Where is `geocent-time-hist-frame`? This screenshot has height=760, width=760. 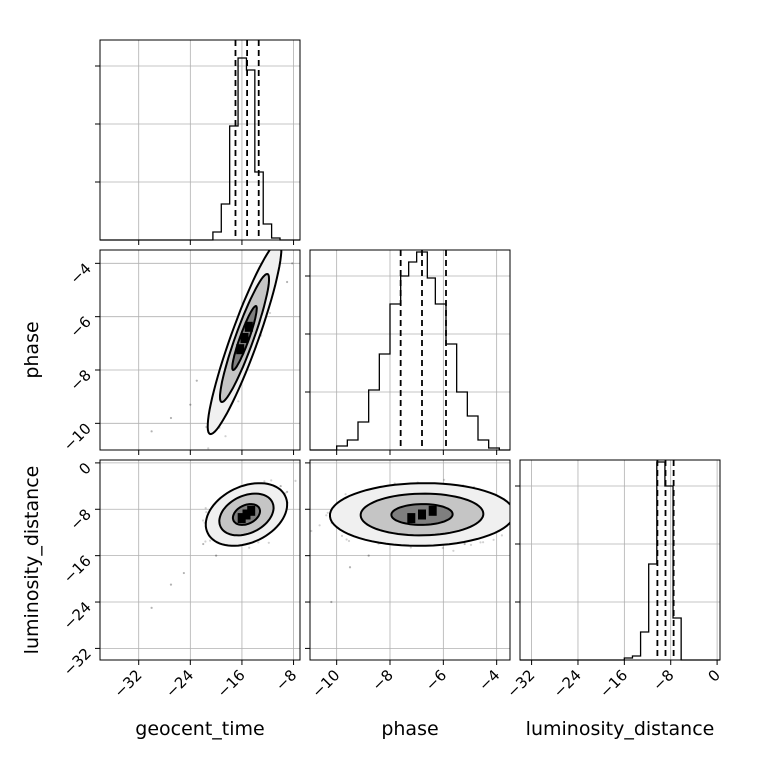 geocent-time-hist-frame is located at coordinates (200, 140).